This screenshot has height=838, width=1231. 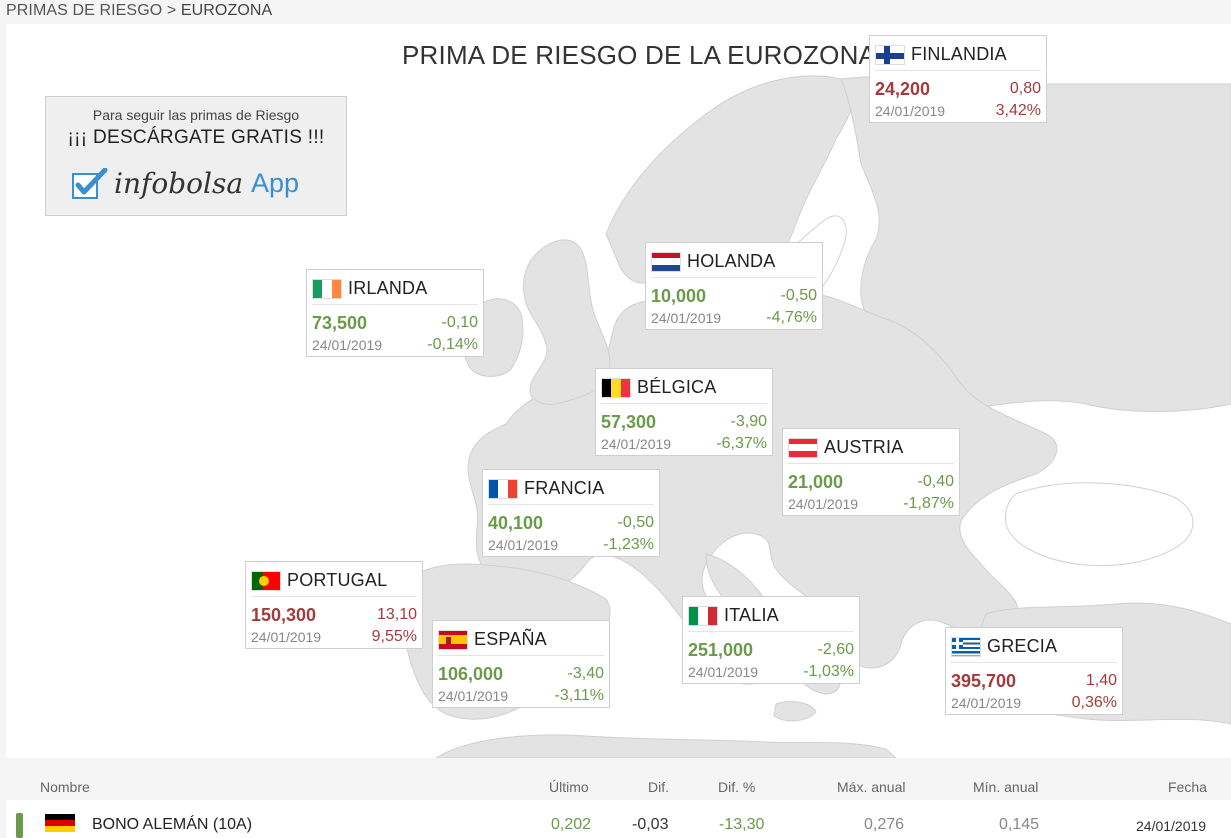 What do you see at coordinates (1099, 524) in the screenshot?
I see `black-sea-shape` at bounding box center [1099, 524].